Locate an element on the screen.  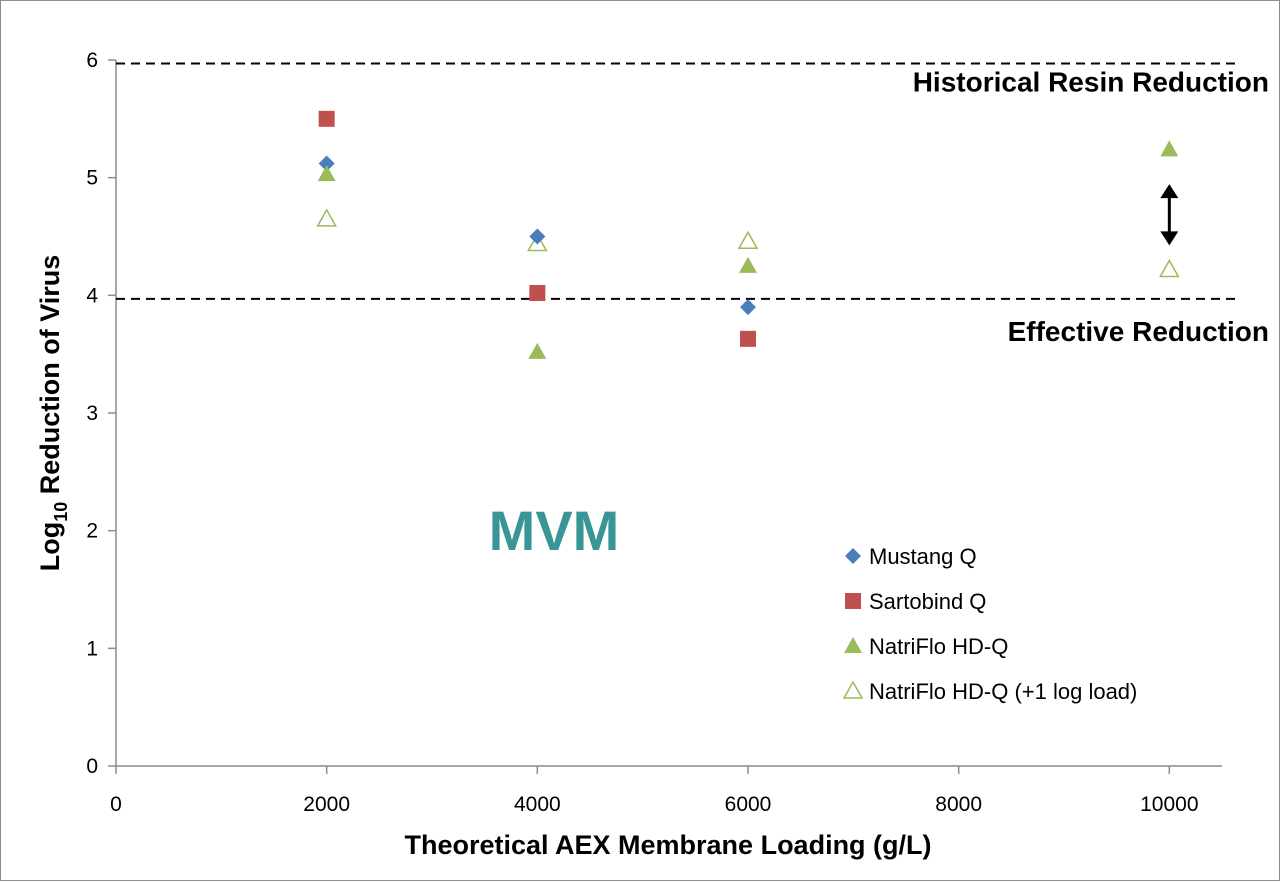
y-tick-label: 4 is located at coordinates (92, 295).